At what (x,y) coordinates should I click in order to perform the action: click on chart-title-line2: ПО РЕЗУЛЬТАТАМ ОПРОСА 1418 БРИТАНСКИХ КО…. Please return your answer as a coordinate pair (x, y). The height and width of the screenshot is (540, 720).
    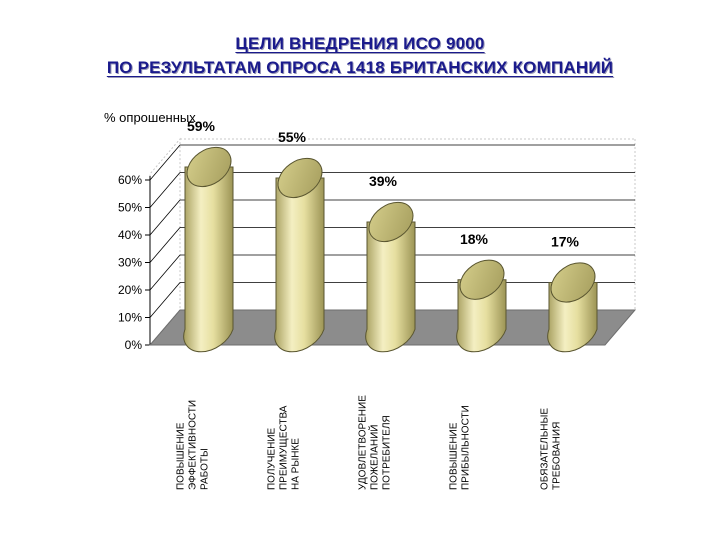
    Looking at the image, I should click on (360, 67).